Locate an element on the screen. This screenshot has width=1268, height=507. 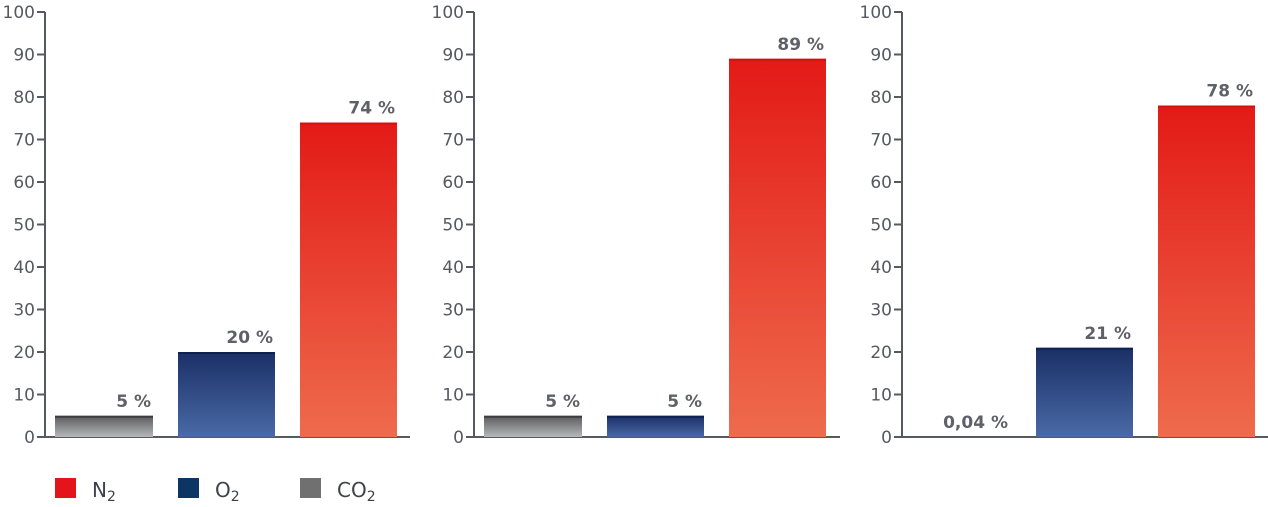
bar-value-label: 78 % is located at coordinates (1229, 92).